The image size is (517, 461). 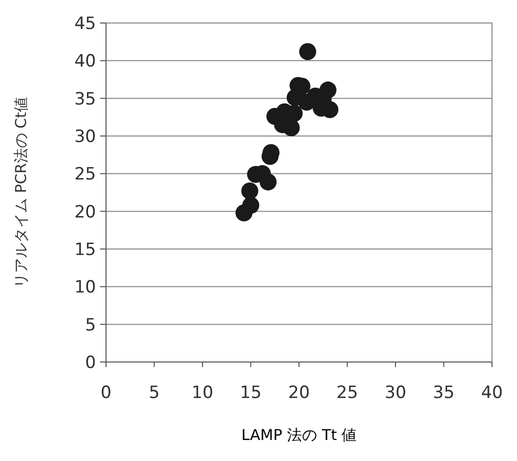 What do you see at coordinates (85, 136) in the screenshot?
I see `y-tick-label: 30` at bounding box center [85, 136].